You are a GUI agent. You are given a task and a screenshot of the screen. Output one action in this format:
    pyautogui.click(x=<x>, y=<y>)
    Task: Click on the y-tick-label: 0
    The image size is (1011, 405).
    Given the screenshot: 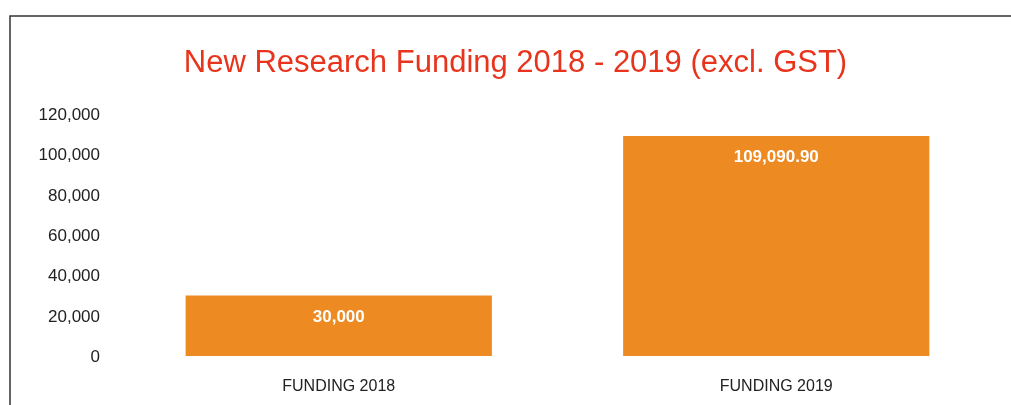 What is the action you would take?
    pyautogui.click(x=95, y=356)
    